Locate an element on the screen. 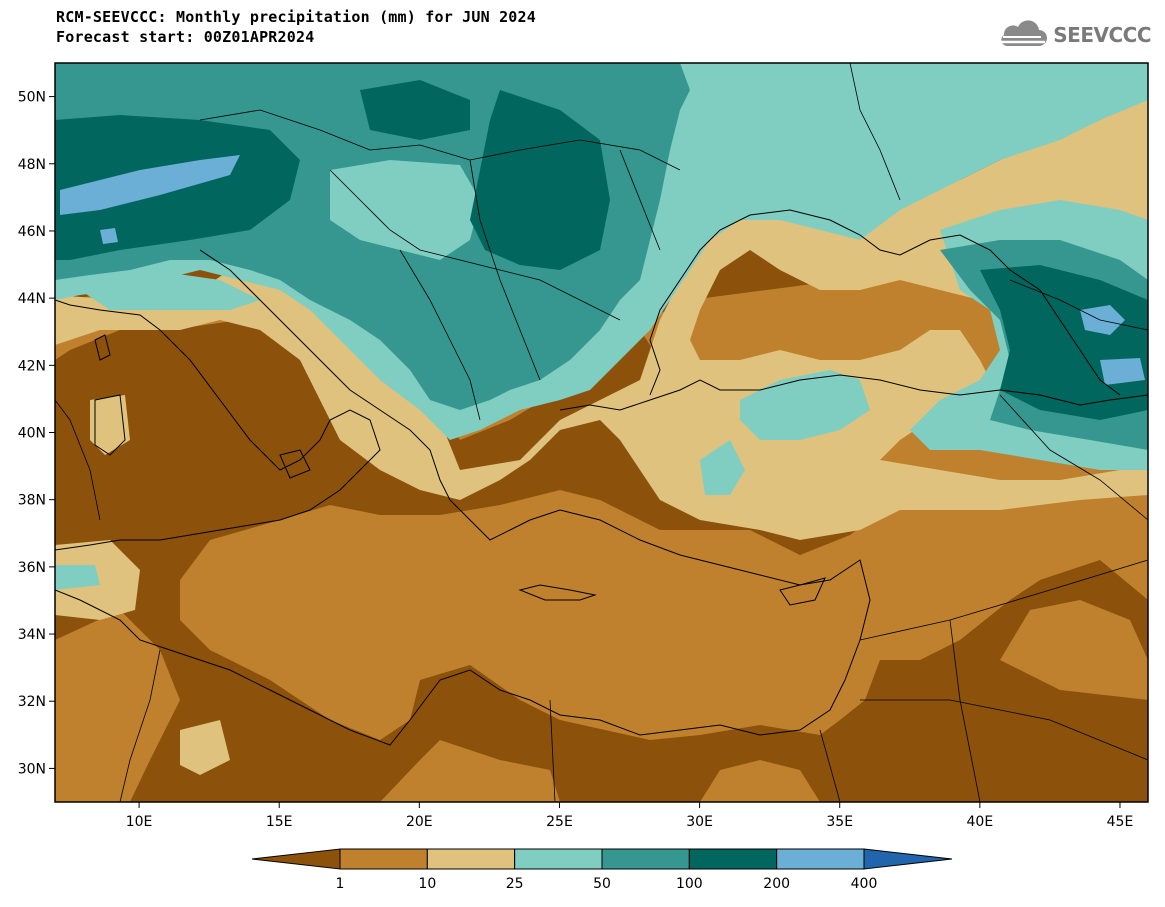 This screenshot has width=1165, height=907. lon-tick-label: 15E is located at coordinates (279, 822).